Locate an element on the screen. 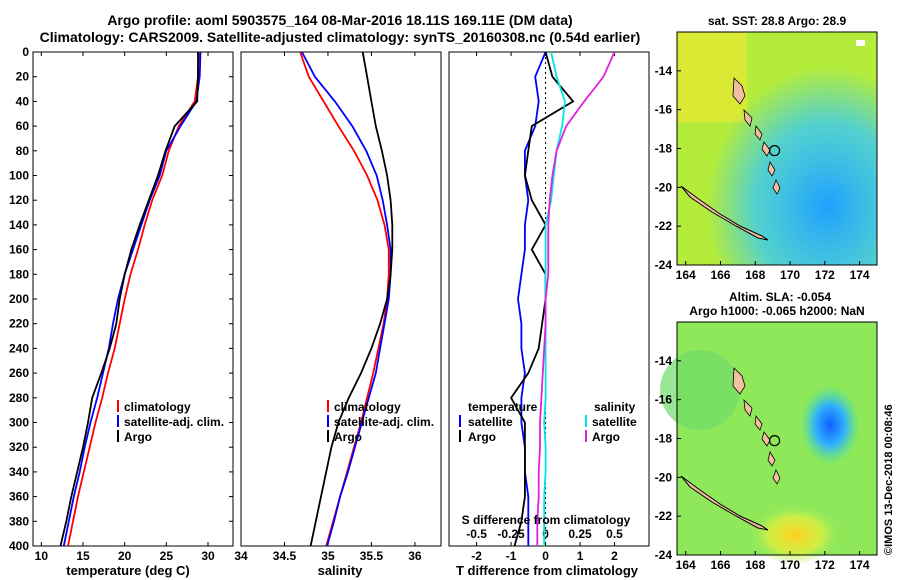 The image size is (900, 580). sla-low-anomaly is located at coordinates (830, 425).